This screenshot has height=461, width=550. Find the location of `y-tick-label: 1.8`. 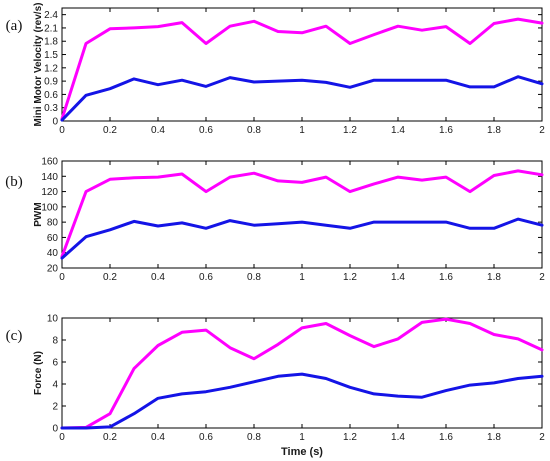

y-tick-label: 1.8 is located at coordinates (51, 42).